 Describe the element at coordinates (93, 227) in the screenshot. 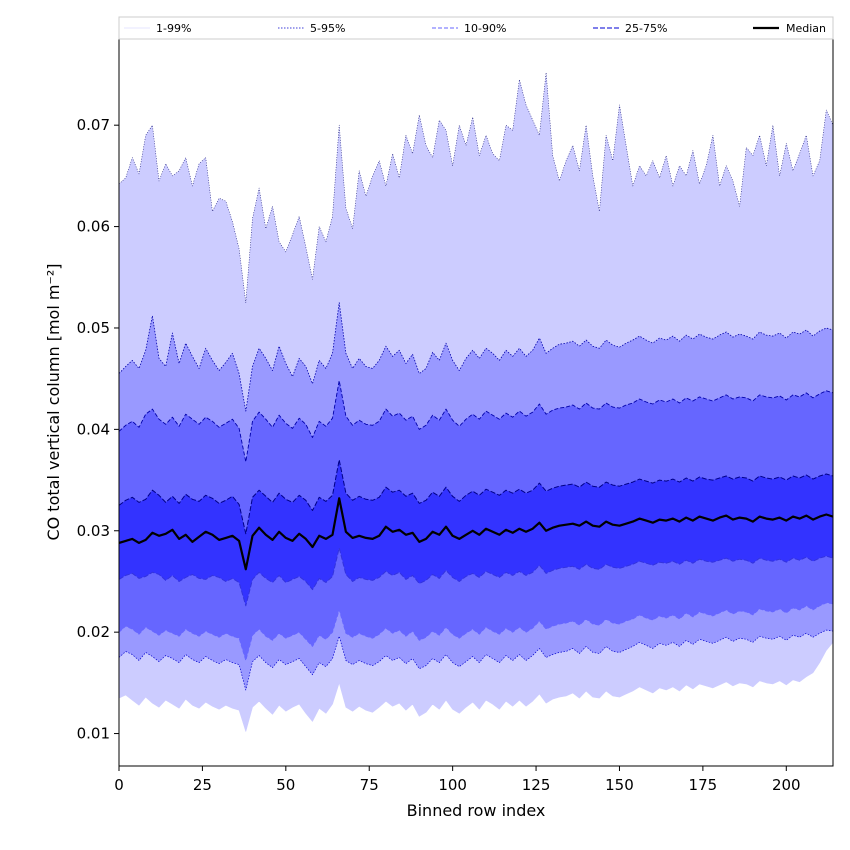

I see `y-tick-label: 0.06` at that location.